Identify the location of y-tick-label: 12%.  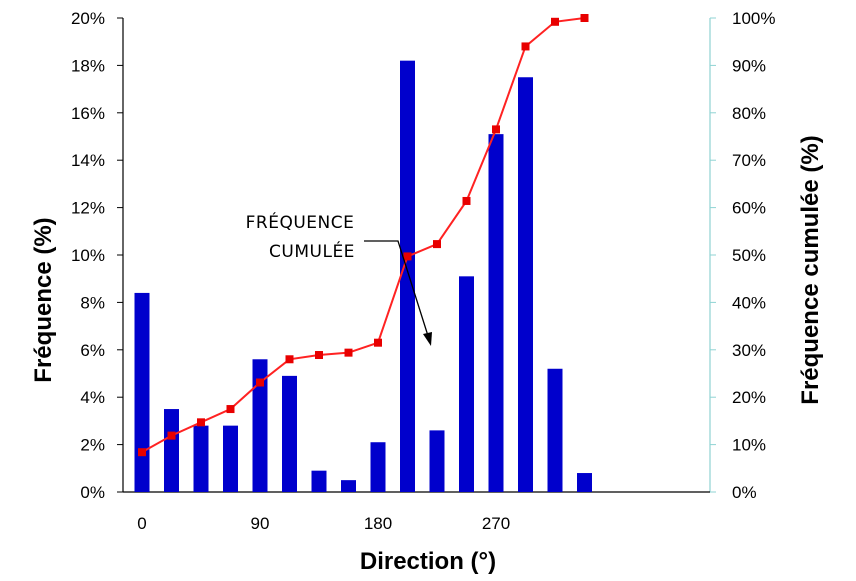
(88, 208).